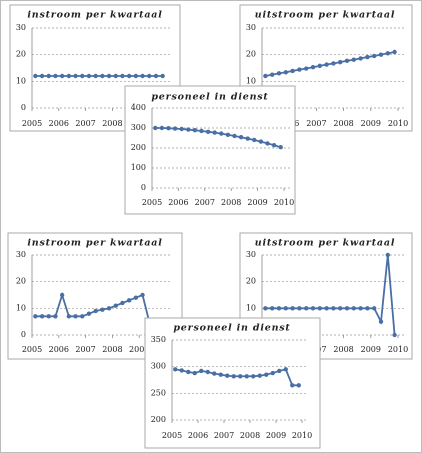 This screenshot has width=422, height=453. Describe the element at coordinates (94, 243) in the screenshot. I see `chart-title: instroom per kwartaal` at that location.